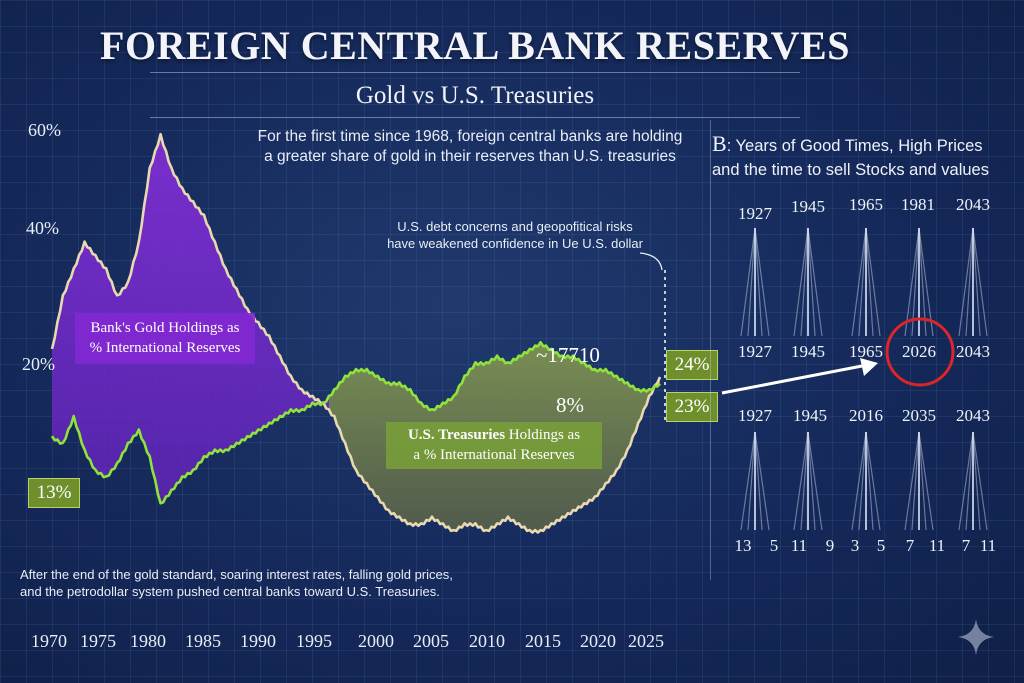 The width and height of the screenshot is (1024, 683). Describe the element at coordinates (646, 641) in the screenshot. I see `x-tick-2025: 2025` at that location.